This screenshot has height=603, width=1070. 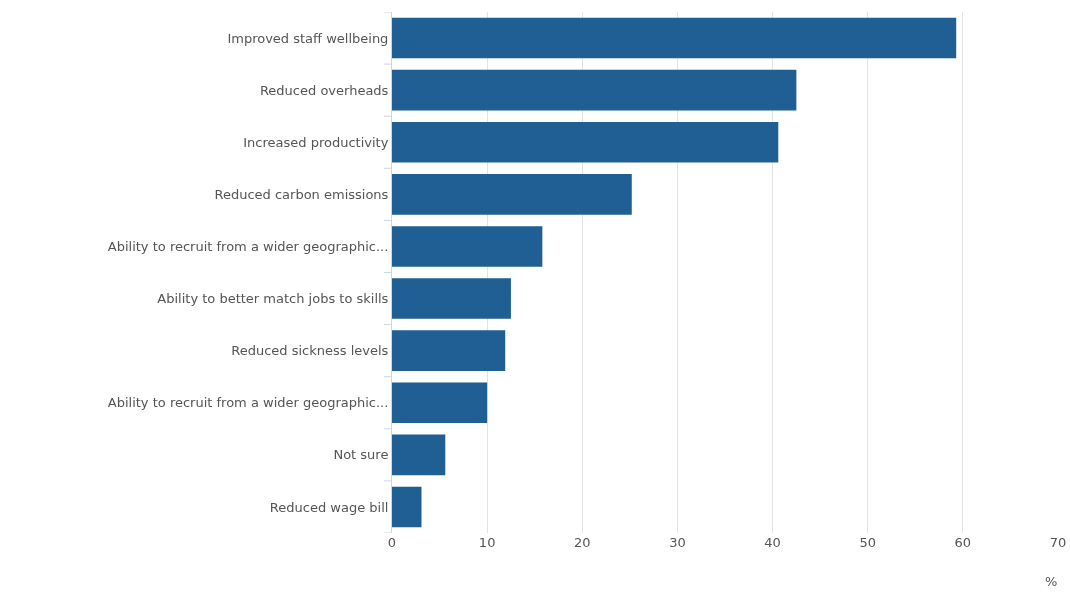 I want to click on x-tick-label: 60, so click(x=963, y=542).